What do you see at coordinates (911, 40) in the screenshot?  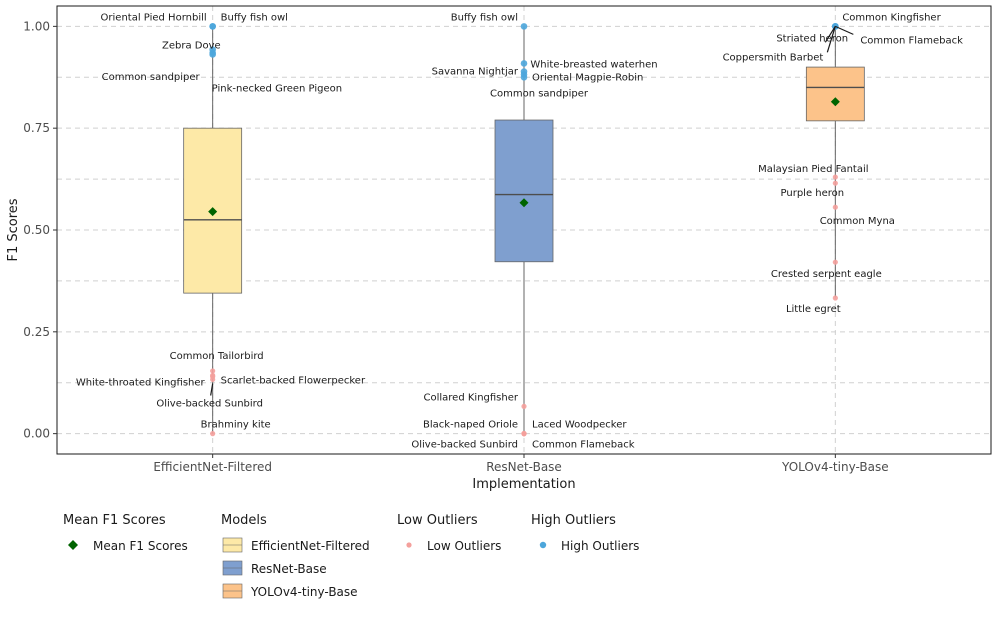 I see `high-outlier-label: Common Flameback` at bounding box center [911, 40].